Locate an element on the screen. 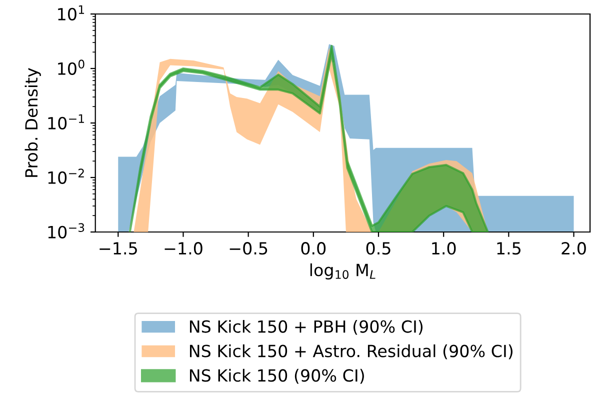  legend-label: NS Kick 150 + Astro. Residual (90% CI) is located at coordinates (351, 352).